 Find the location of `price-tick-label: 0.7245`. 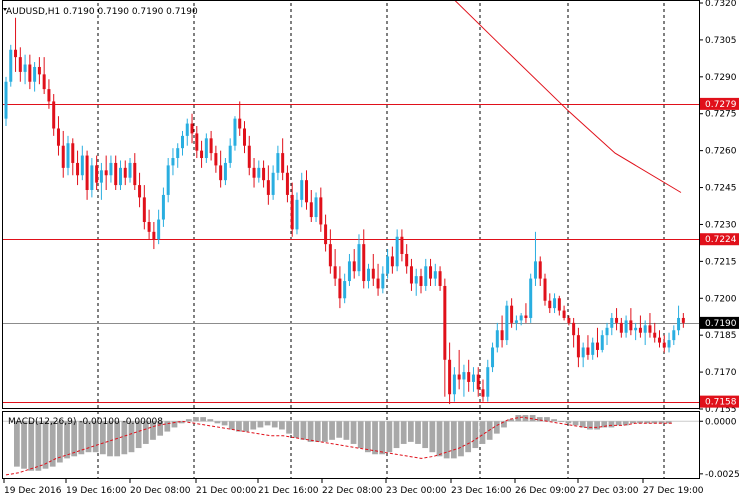

price-tick-label: 0.7245 is located at coordinates (721, 189).